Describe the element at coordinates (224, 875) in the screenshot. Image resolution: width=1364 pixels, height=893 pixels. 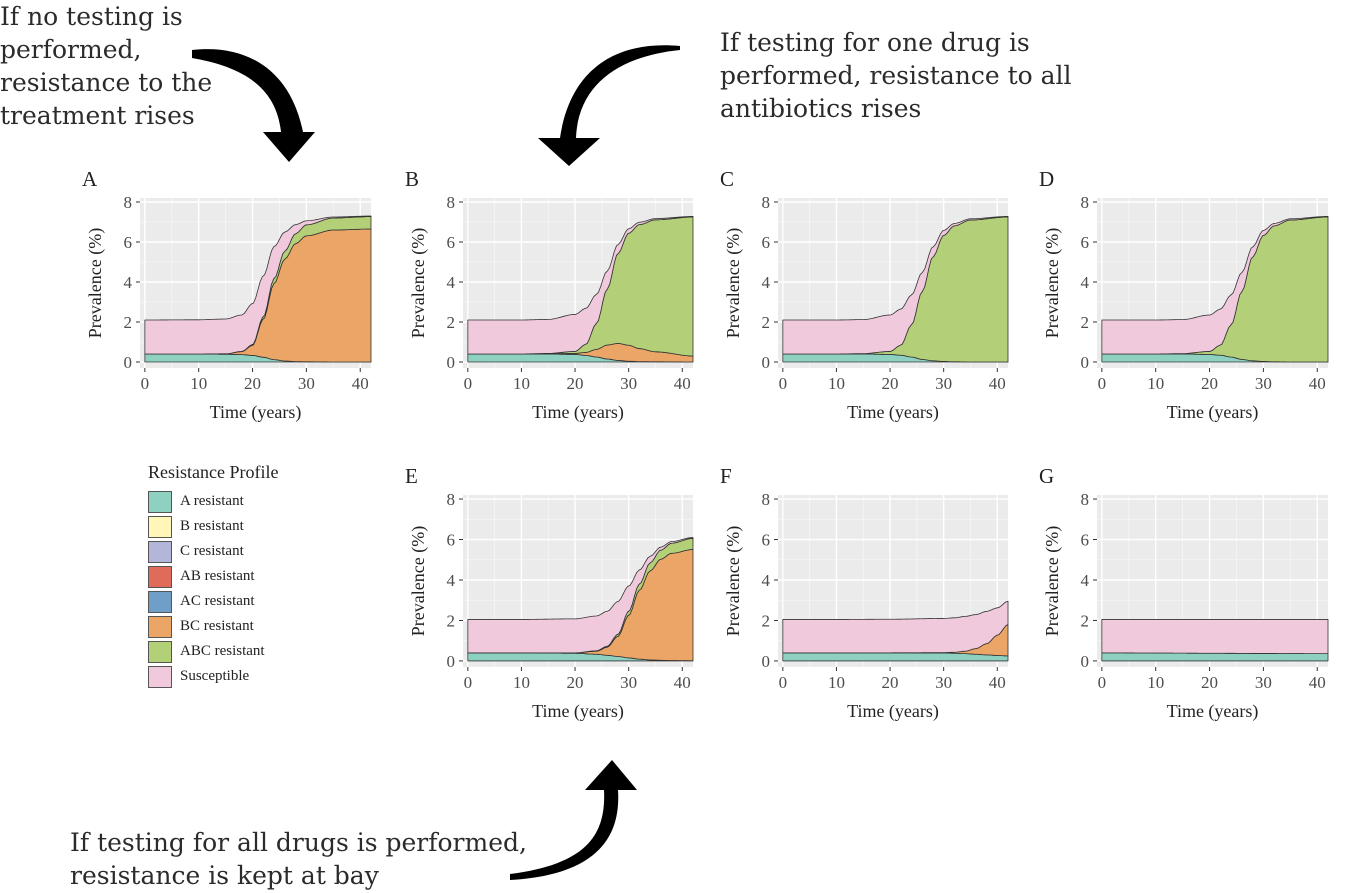
I see `annotation-line: resistance is kept at bay` at that location.